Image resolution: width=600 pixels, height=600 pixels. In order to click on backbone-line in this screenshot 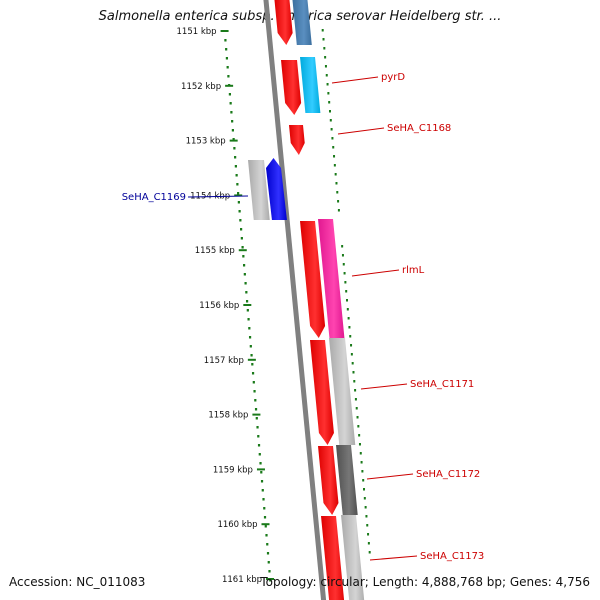, I will do `click(295, 300)`.